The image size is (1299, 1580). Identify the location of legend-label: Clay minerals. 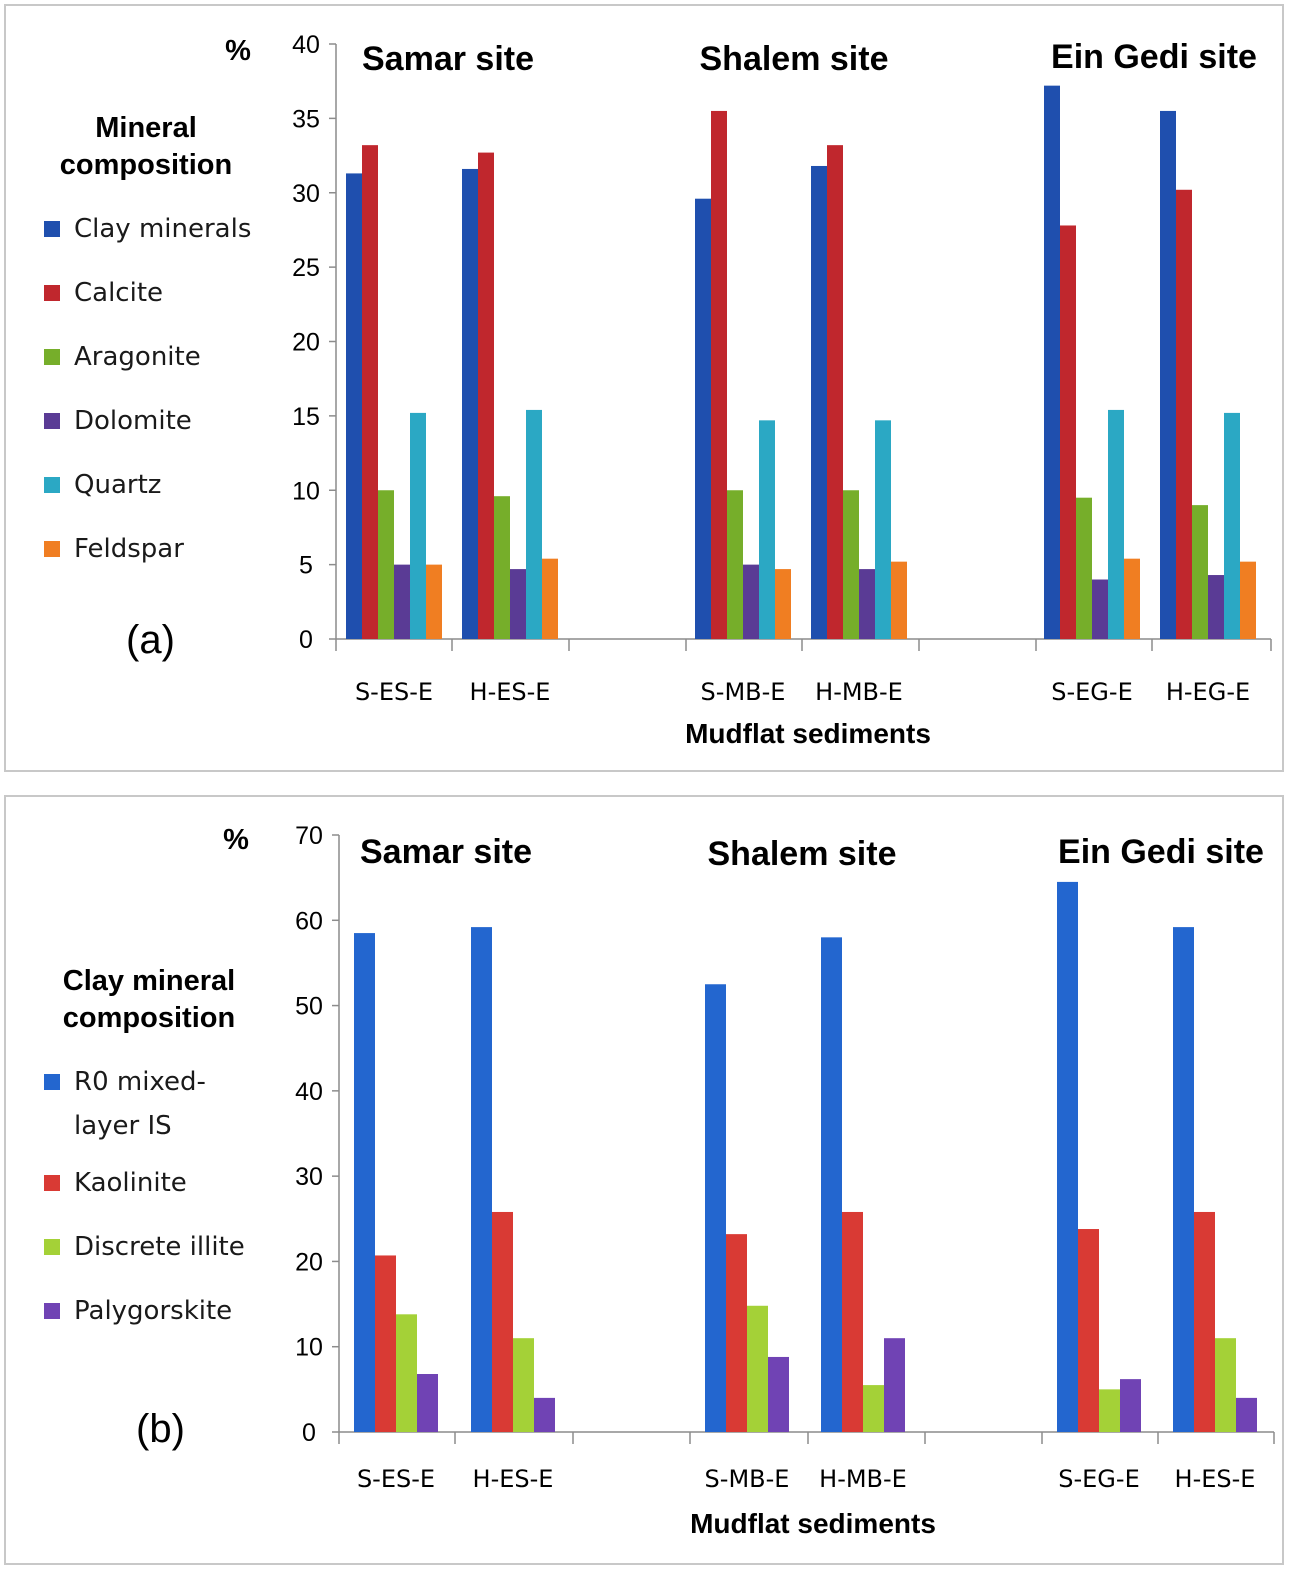
(163, 229).